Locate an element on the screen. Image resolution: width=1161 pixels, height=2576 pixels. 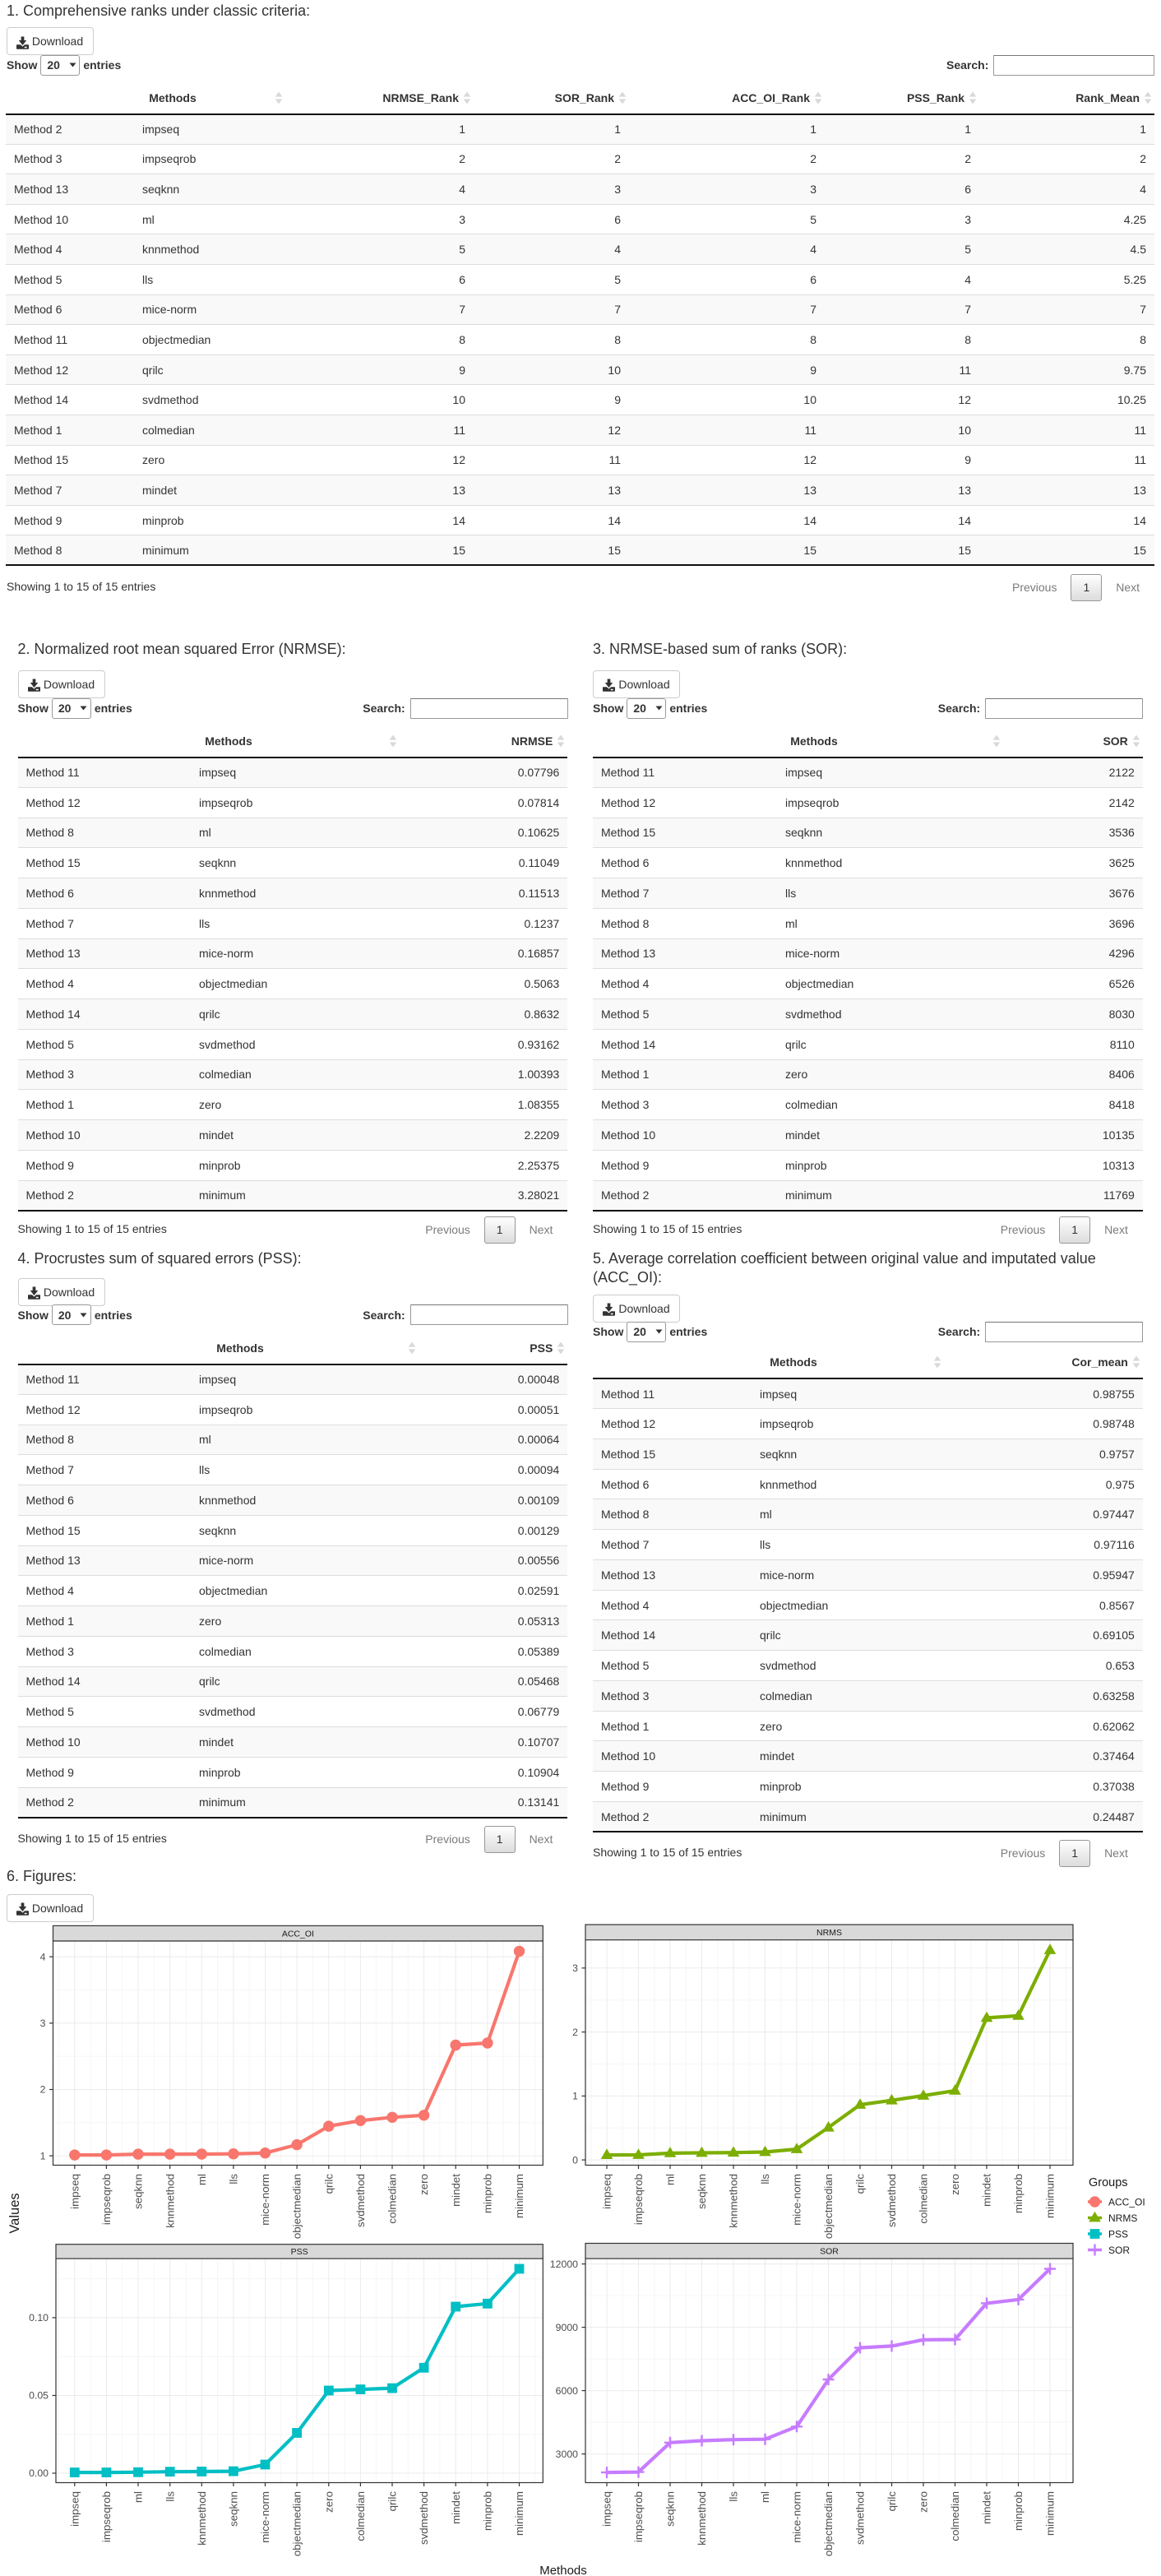
svg-text: 6000 is located at coordinates (567, 2391).